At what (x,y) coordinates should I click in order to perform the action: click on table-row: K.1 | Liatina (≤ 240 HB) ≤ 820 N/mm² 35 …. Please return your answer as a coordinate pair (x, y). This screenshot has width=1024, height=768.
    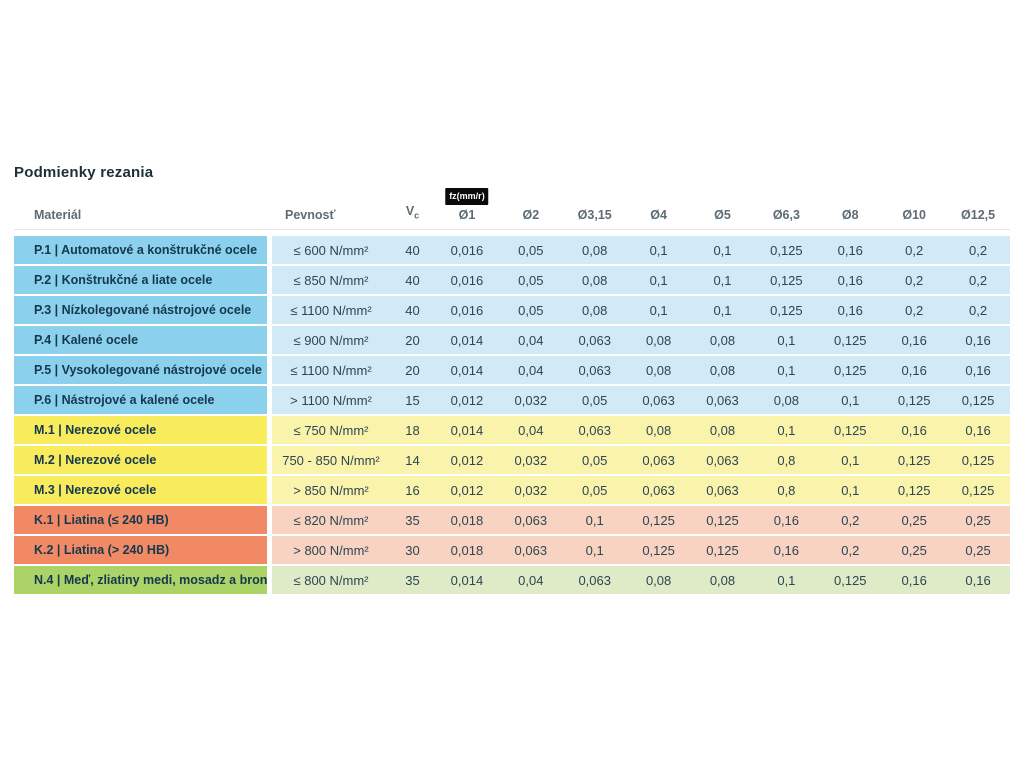
    Looking at the image, I should click on (512, 520).